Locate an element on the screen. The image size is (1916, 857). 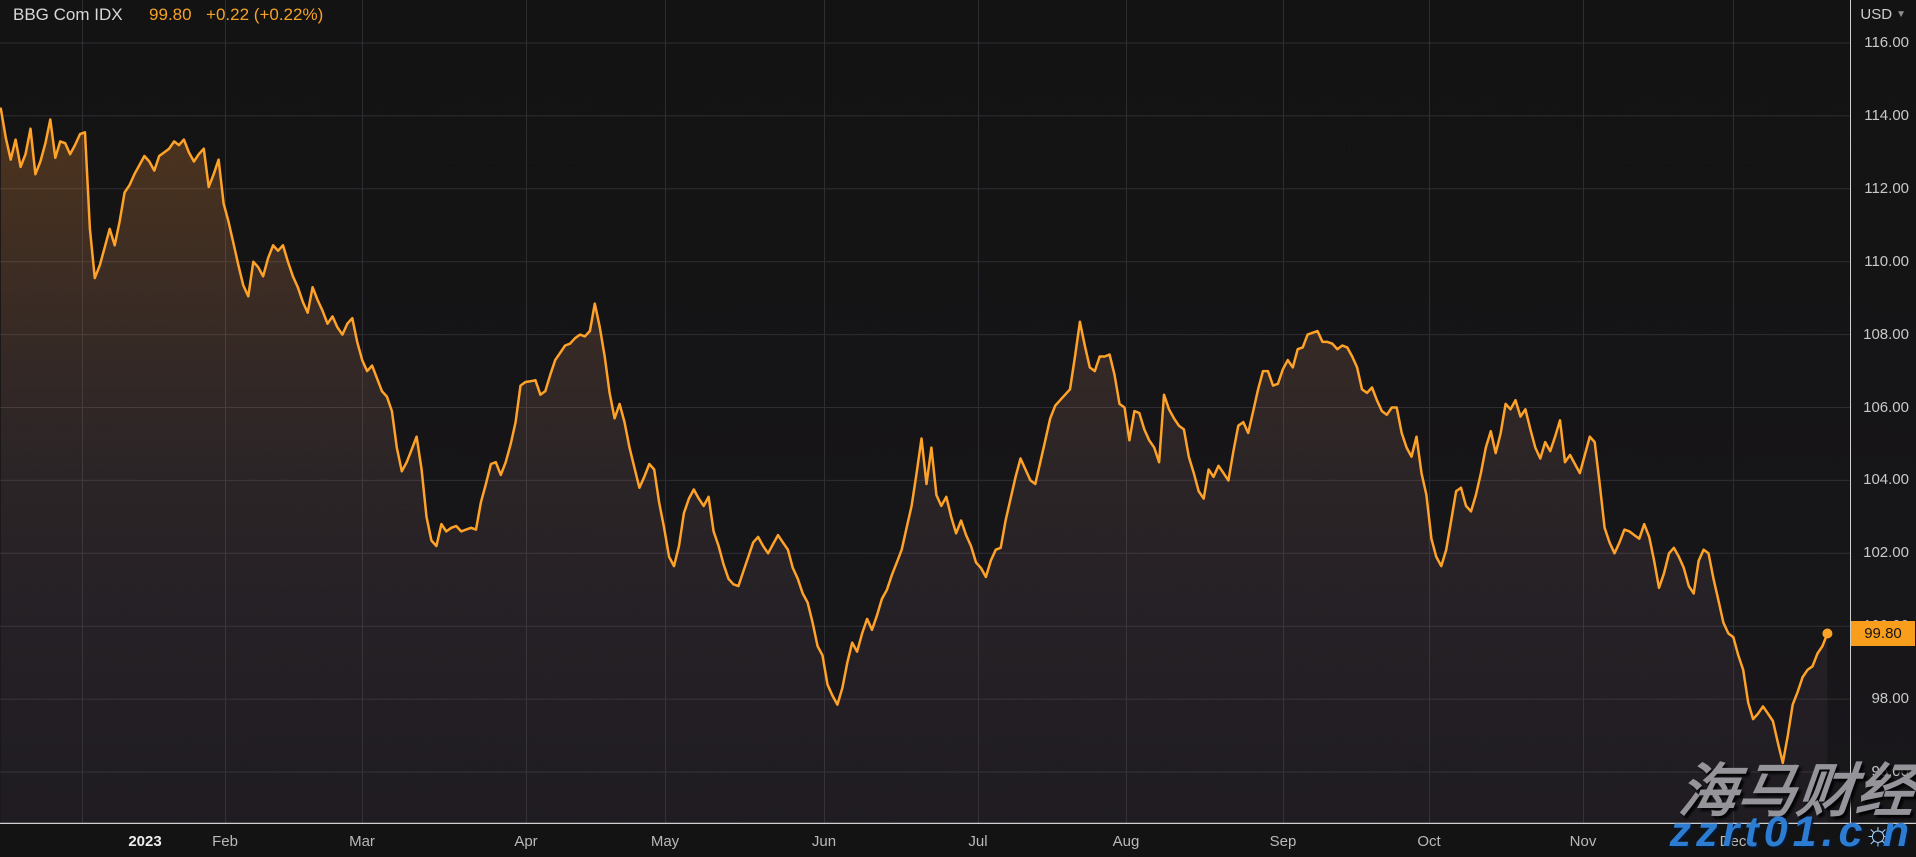
x-axis-label-month: Sep is located at coordinates (1283, 841).